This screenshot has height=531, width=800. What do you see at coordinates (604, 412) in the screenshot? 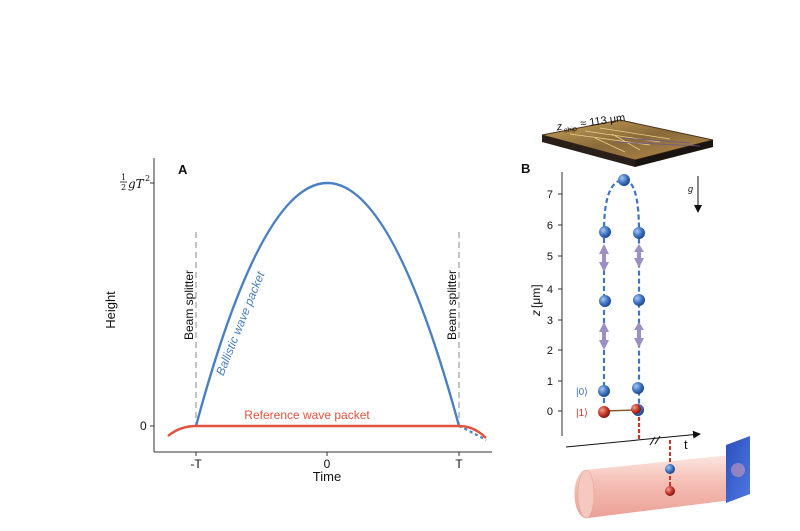
I see `atom-left-red` at bounding box center [604, 412].